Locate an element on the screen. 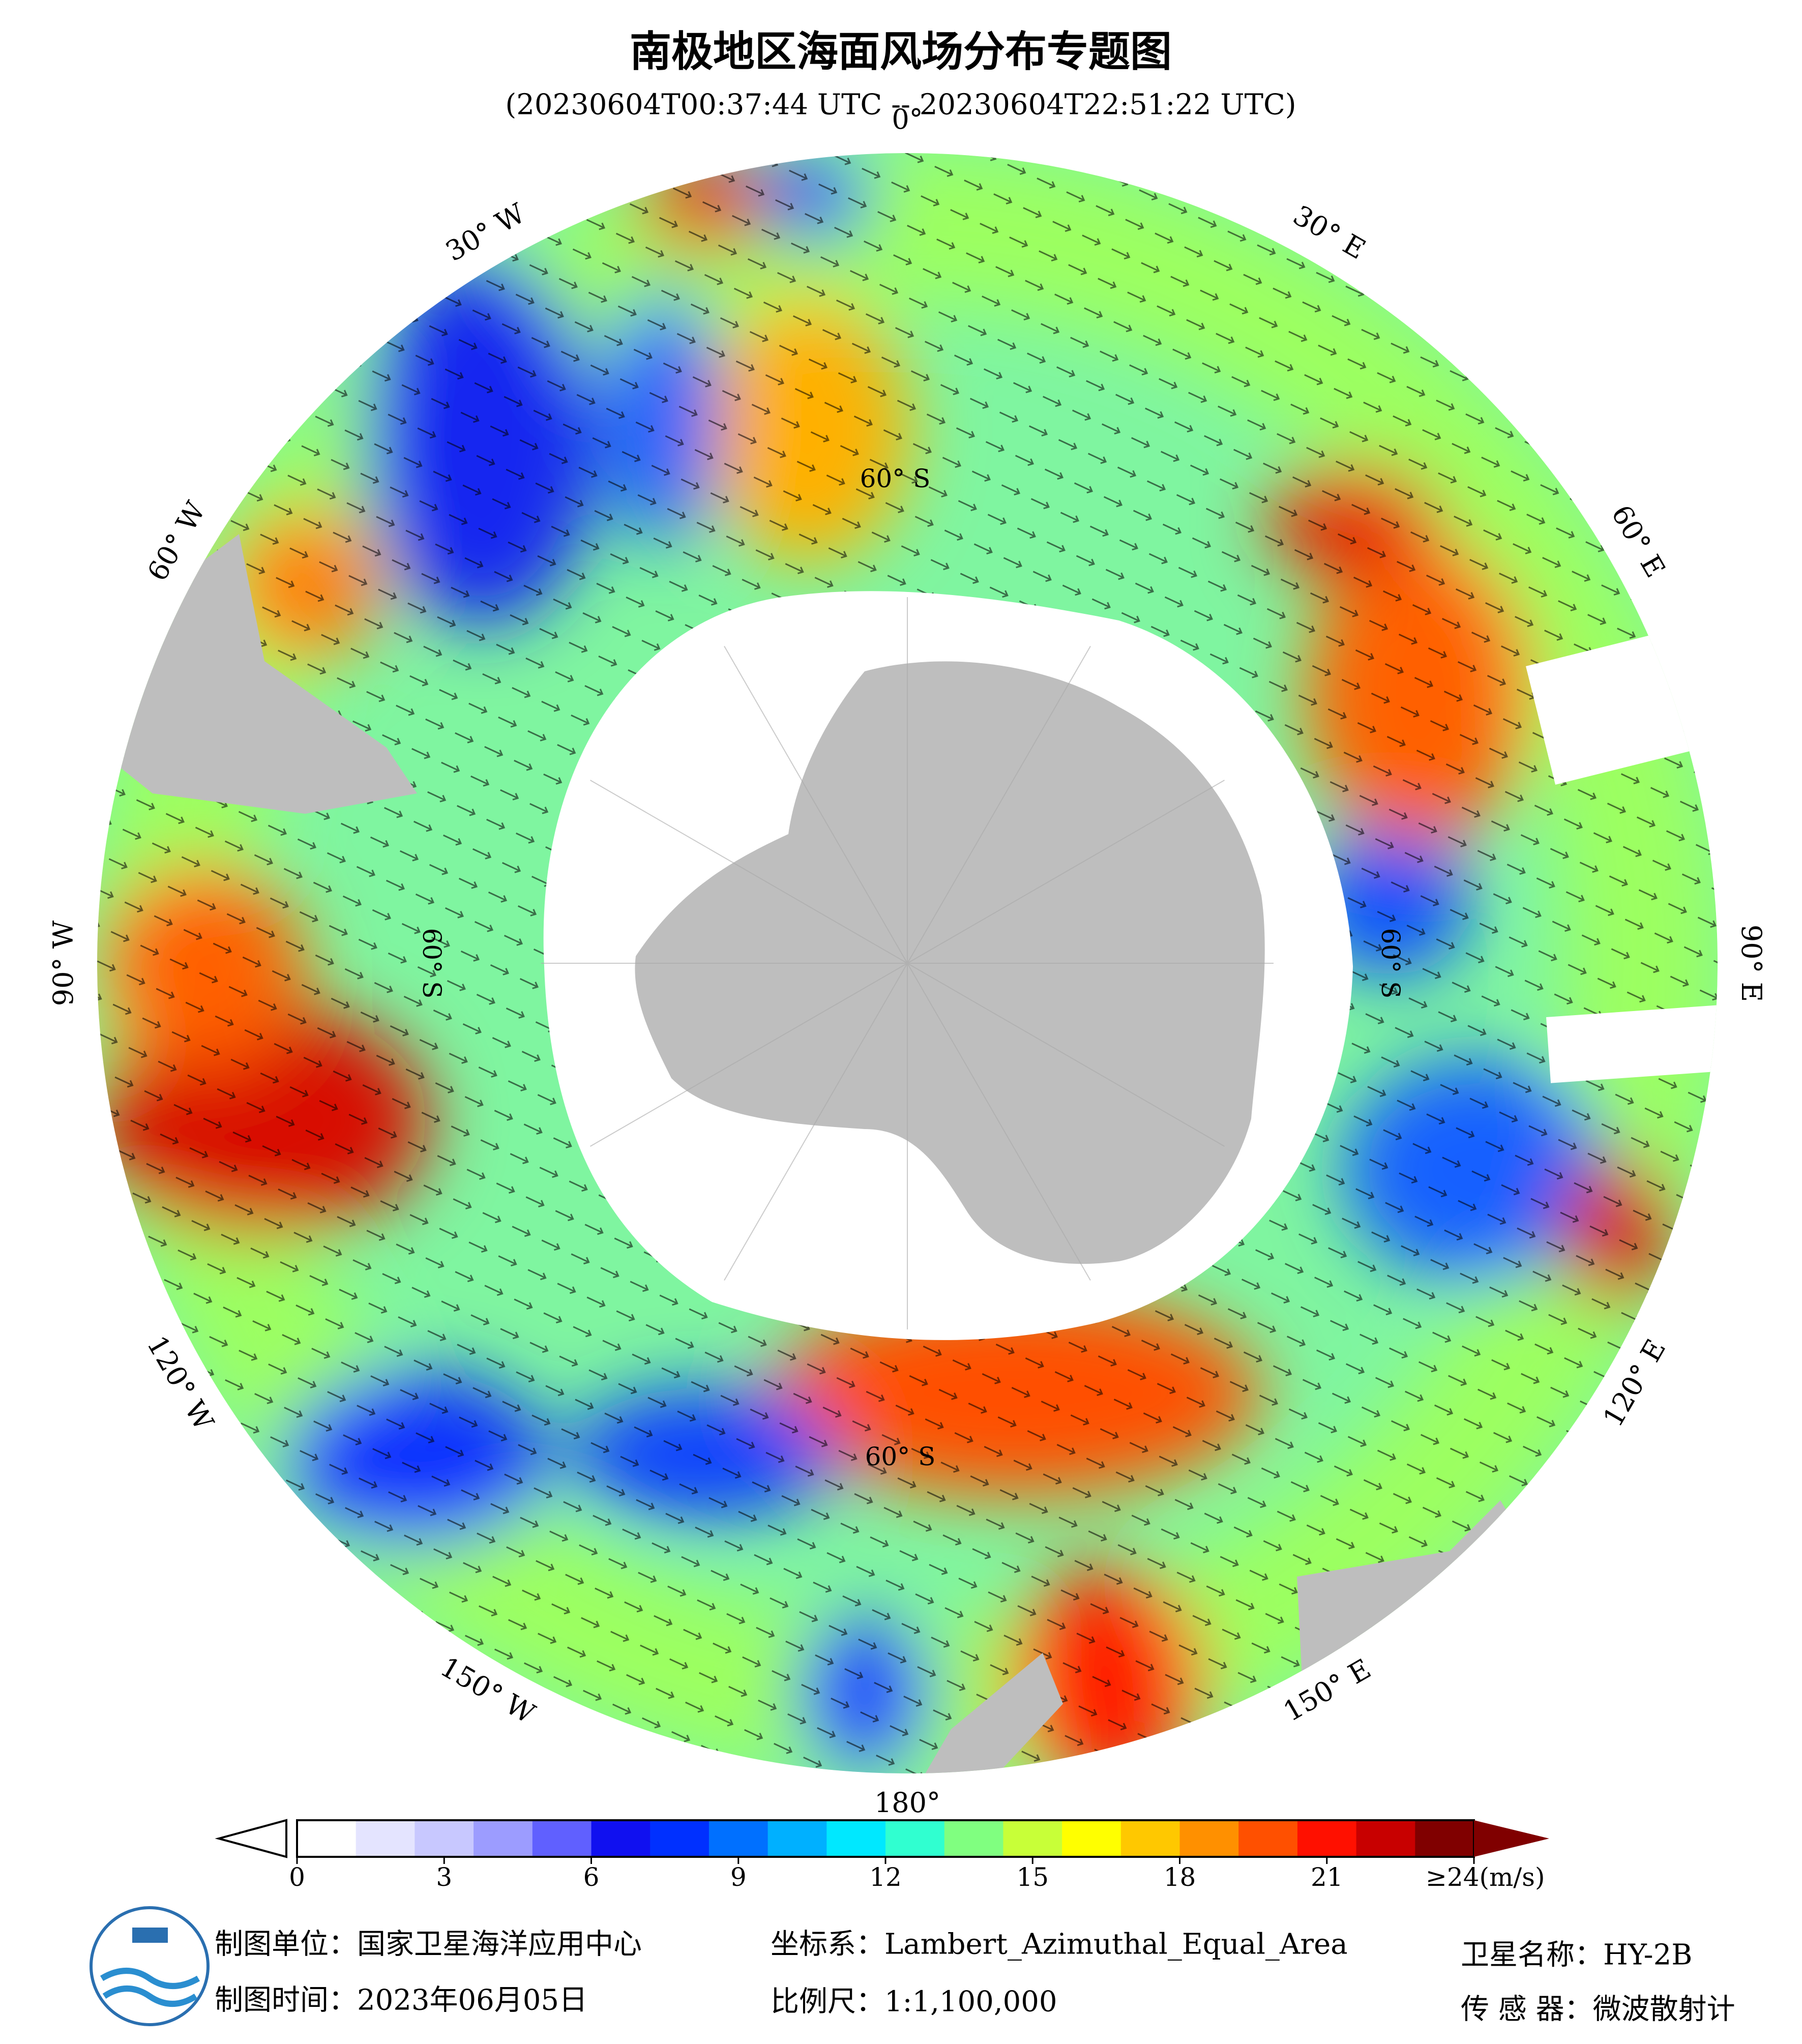 Image resolution: width=1802 pixels, height=2044 pixels. graticule is located at coordinates (908, 963).